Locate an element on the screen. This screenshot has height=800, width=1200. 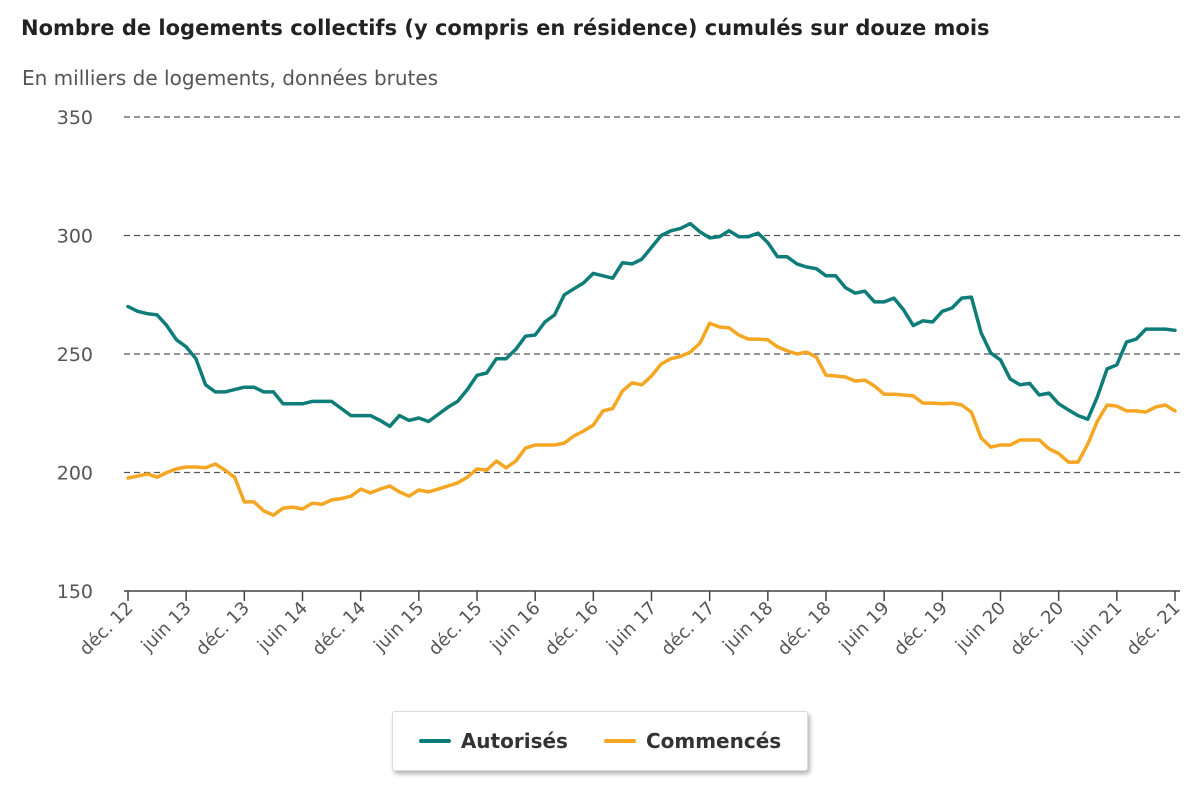
x-tick-label: juin 18 is located at coordinates (747, 627).